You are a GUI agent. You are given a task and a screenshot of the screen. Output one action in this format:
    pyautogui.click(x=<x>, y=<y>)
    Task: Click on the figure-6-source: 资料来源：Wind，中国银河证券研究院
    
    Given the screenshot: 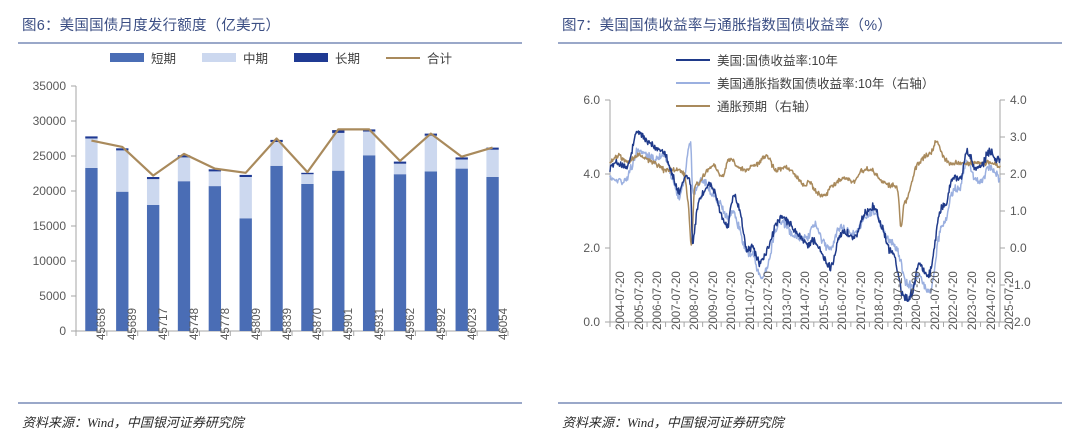 What is the action you would take?
    pyautogui.click(x=133, y=422)
    